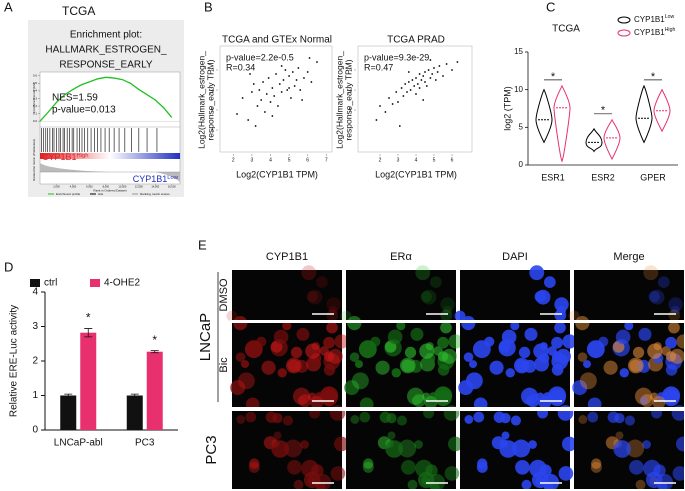 The height and width of the screenshot is (491, 685). I want to click on row-label: Bic, so click(224, 365).